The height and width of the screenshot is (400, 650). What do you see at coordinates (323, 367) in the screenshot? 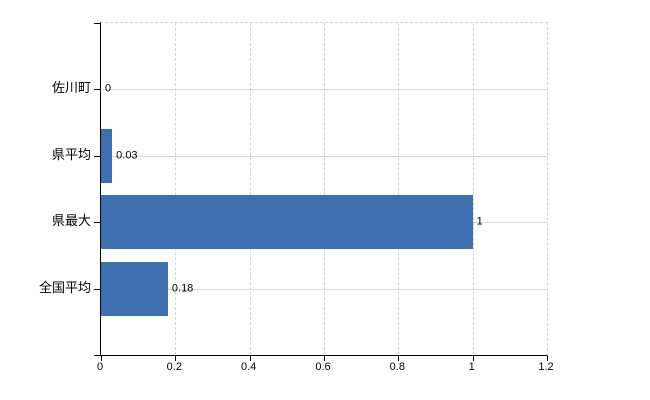
I see `x-tick-label: 0.6` at bounding box center [323, 367].